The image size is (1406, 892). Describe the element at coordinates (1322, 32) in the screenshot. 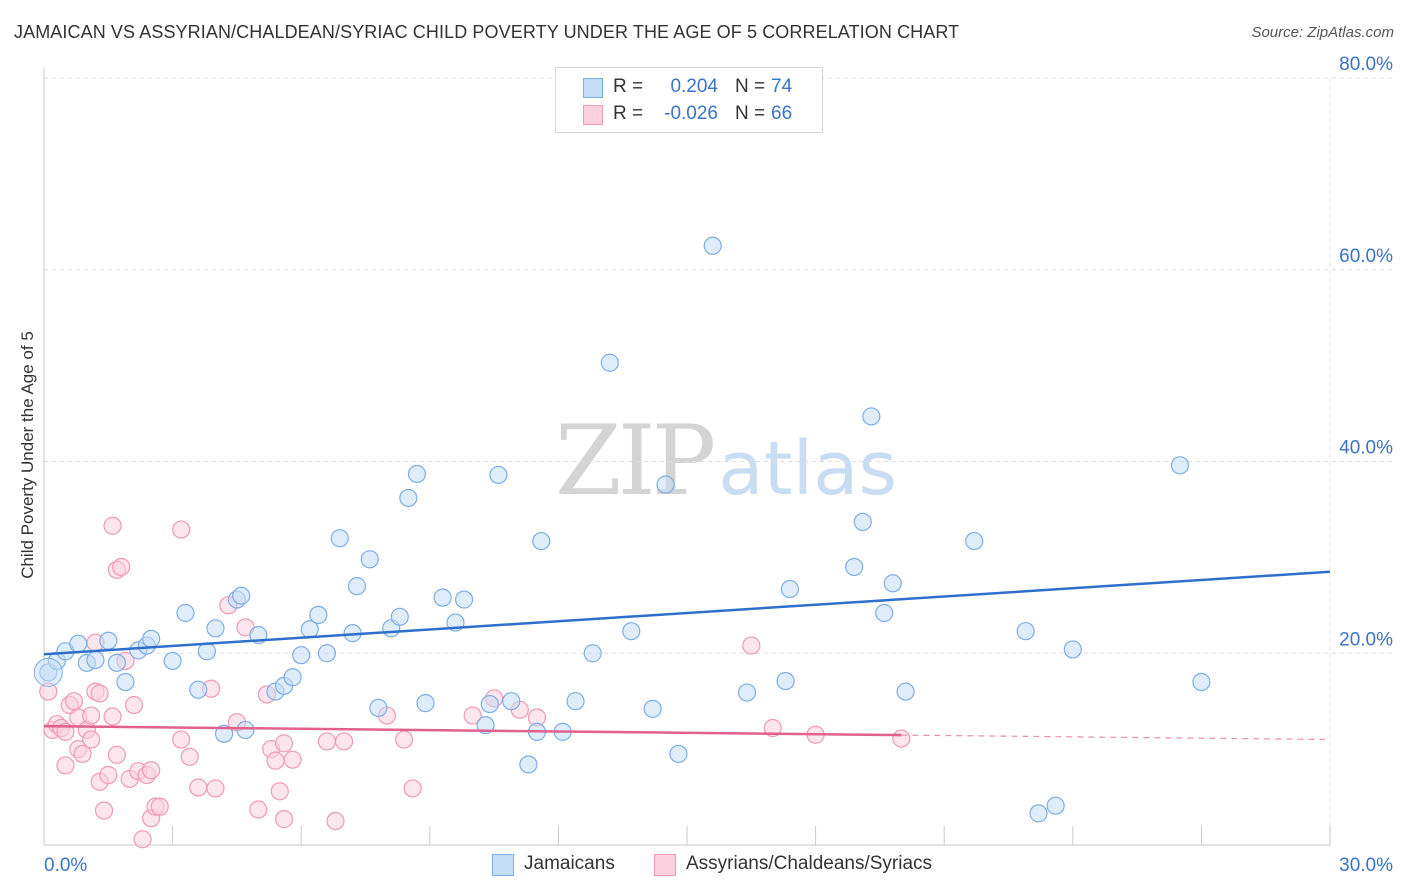

I see `source-label: Source: ZipAtlas.com` at that location.